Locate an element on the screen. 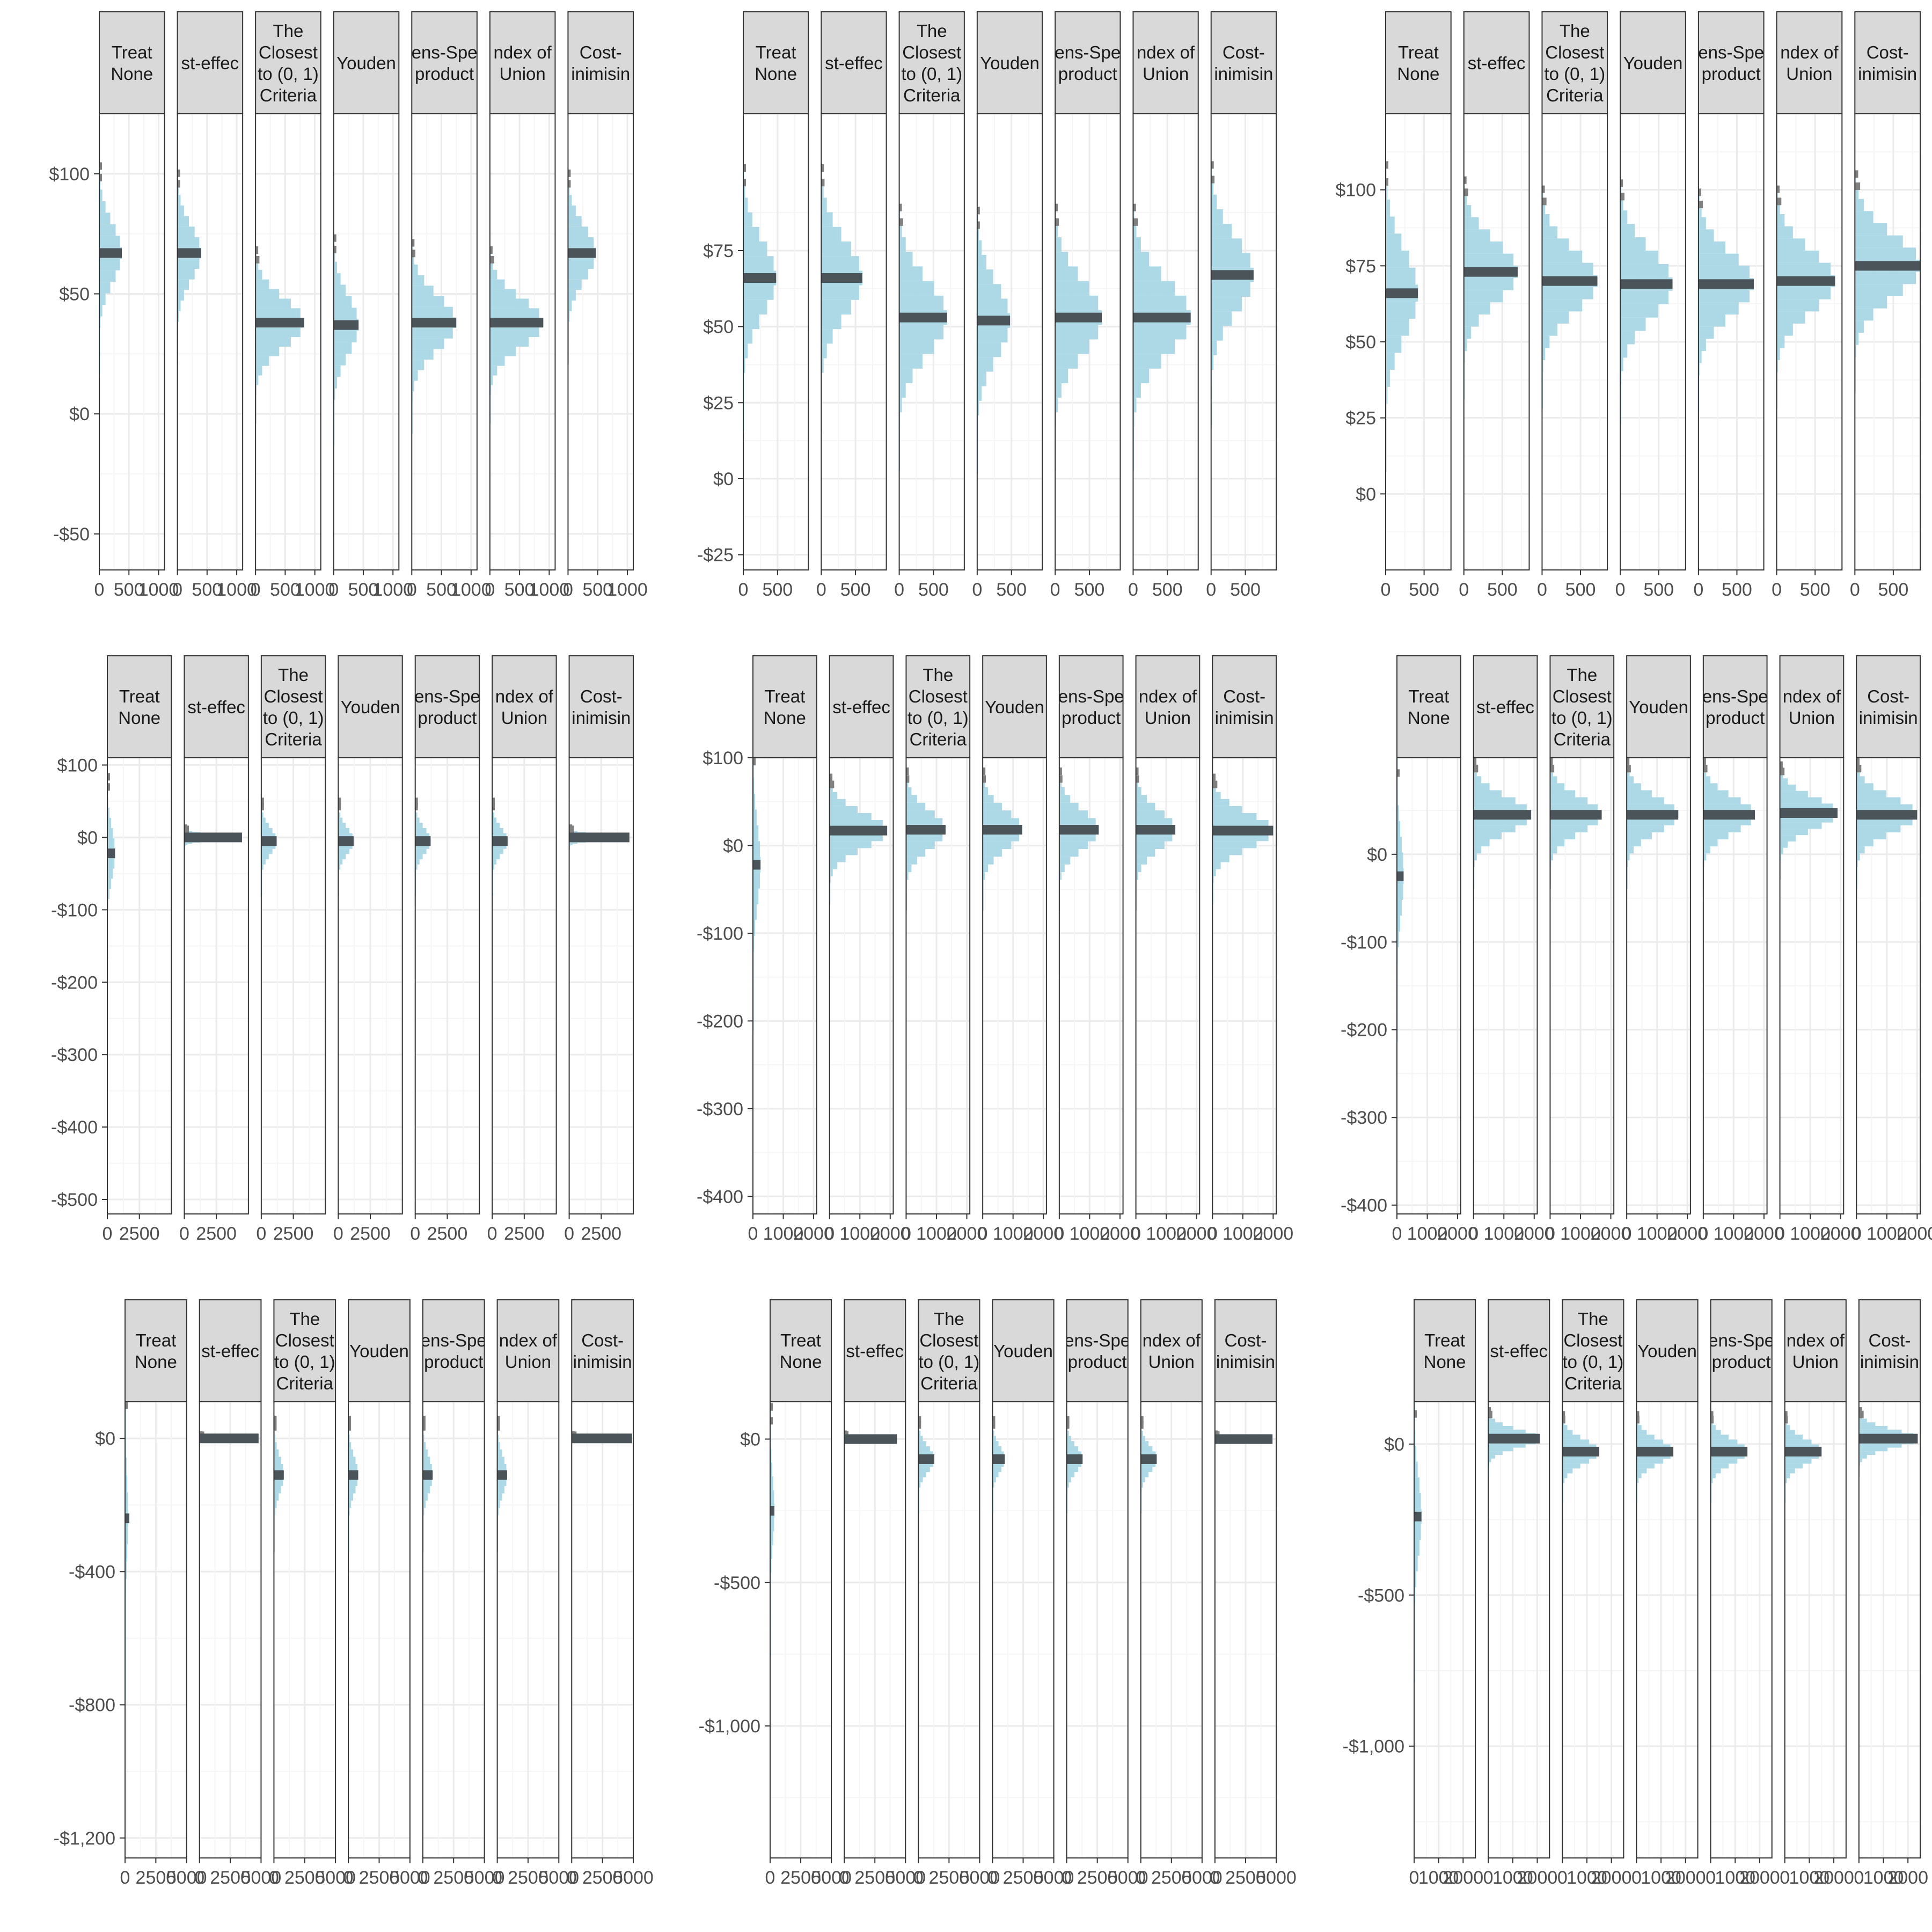 This screenshot has width=1932, height=1932. facet-strip-line: ndex of is located at coordinates (528, 1340).